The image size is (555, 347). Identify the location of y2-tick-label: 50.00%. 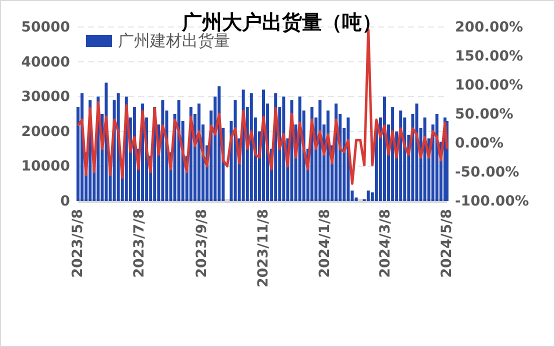
(484, 114).